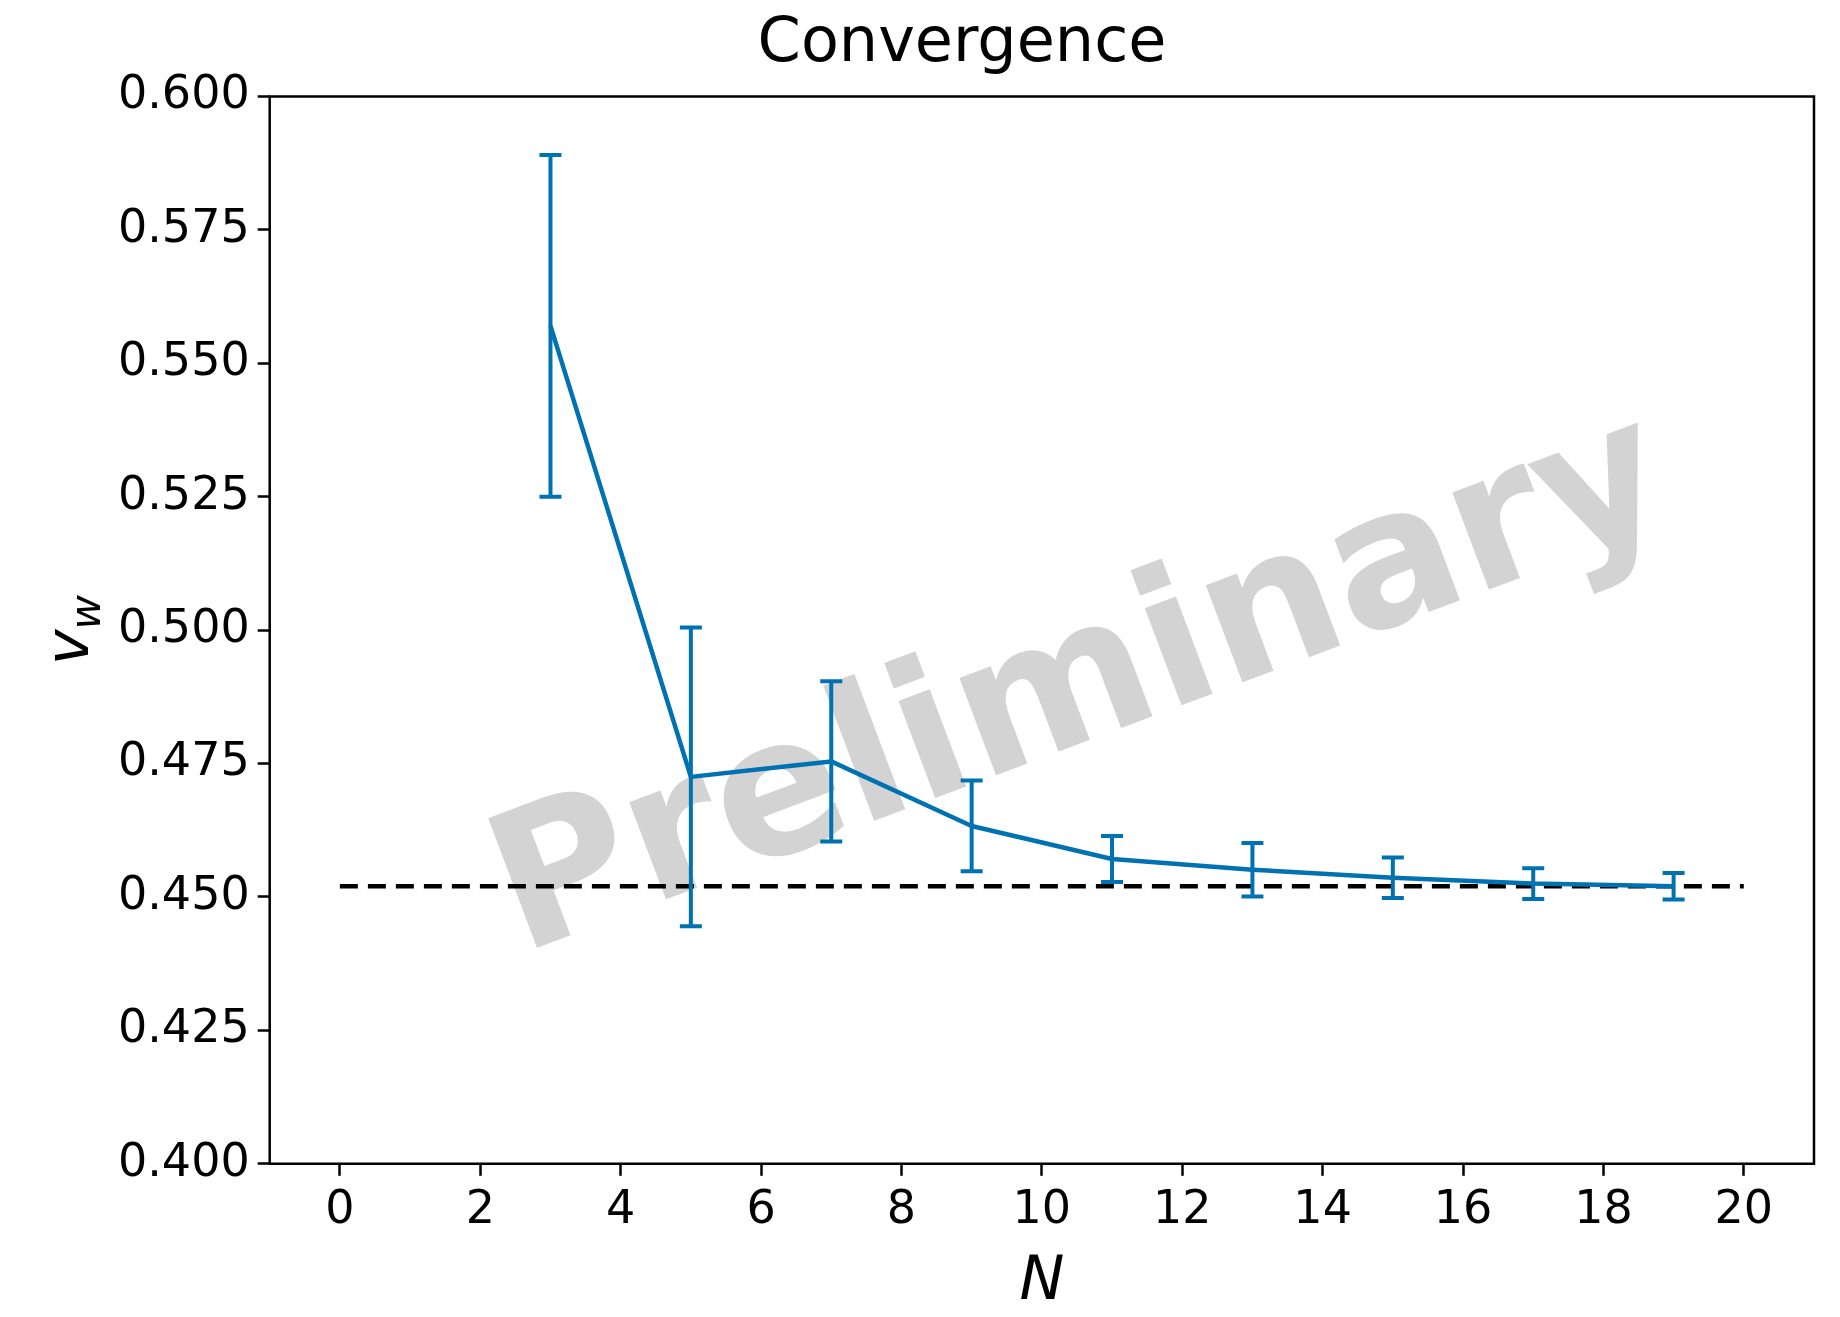  Describe the element at coordinates (1603, 1207) in the screenshot. I see `x-tick-label: 18` at that location.